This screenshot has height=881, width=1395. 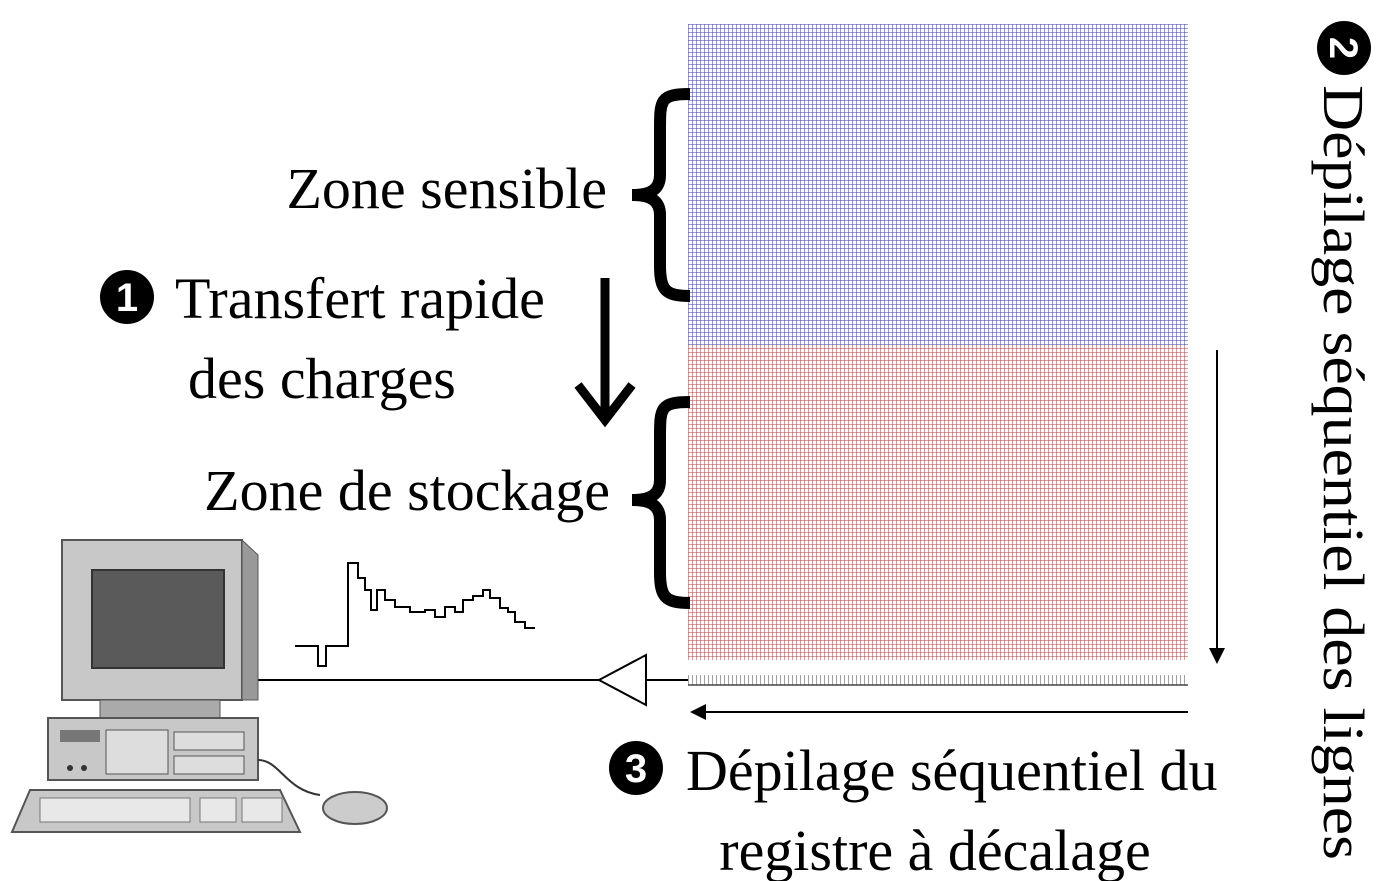 I want to click on label: des charges, so click(x=322, y=378).